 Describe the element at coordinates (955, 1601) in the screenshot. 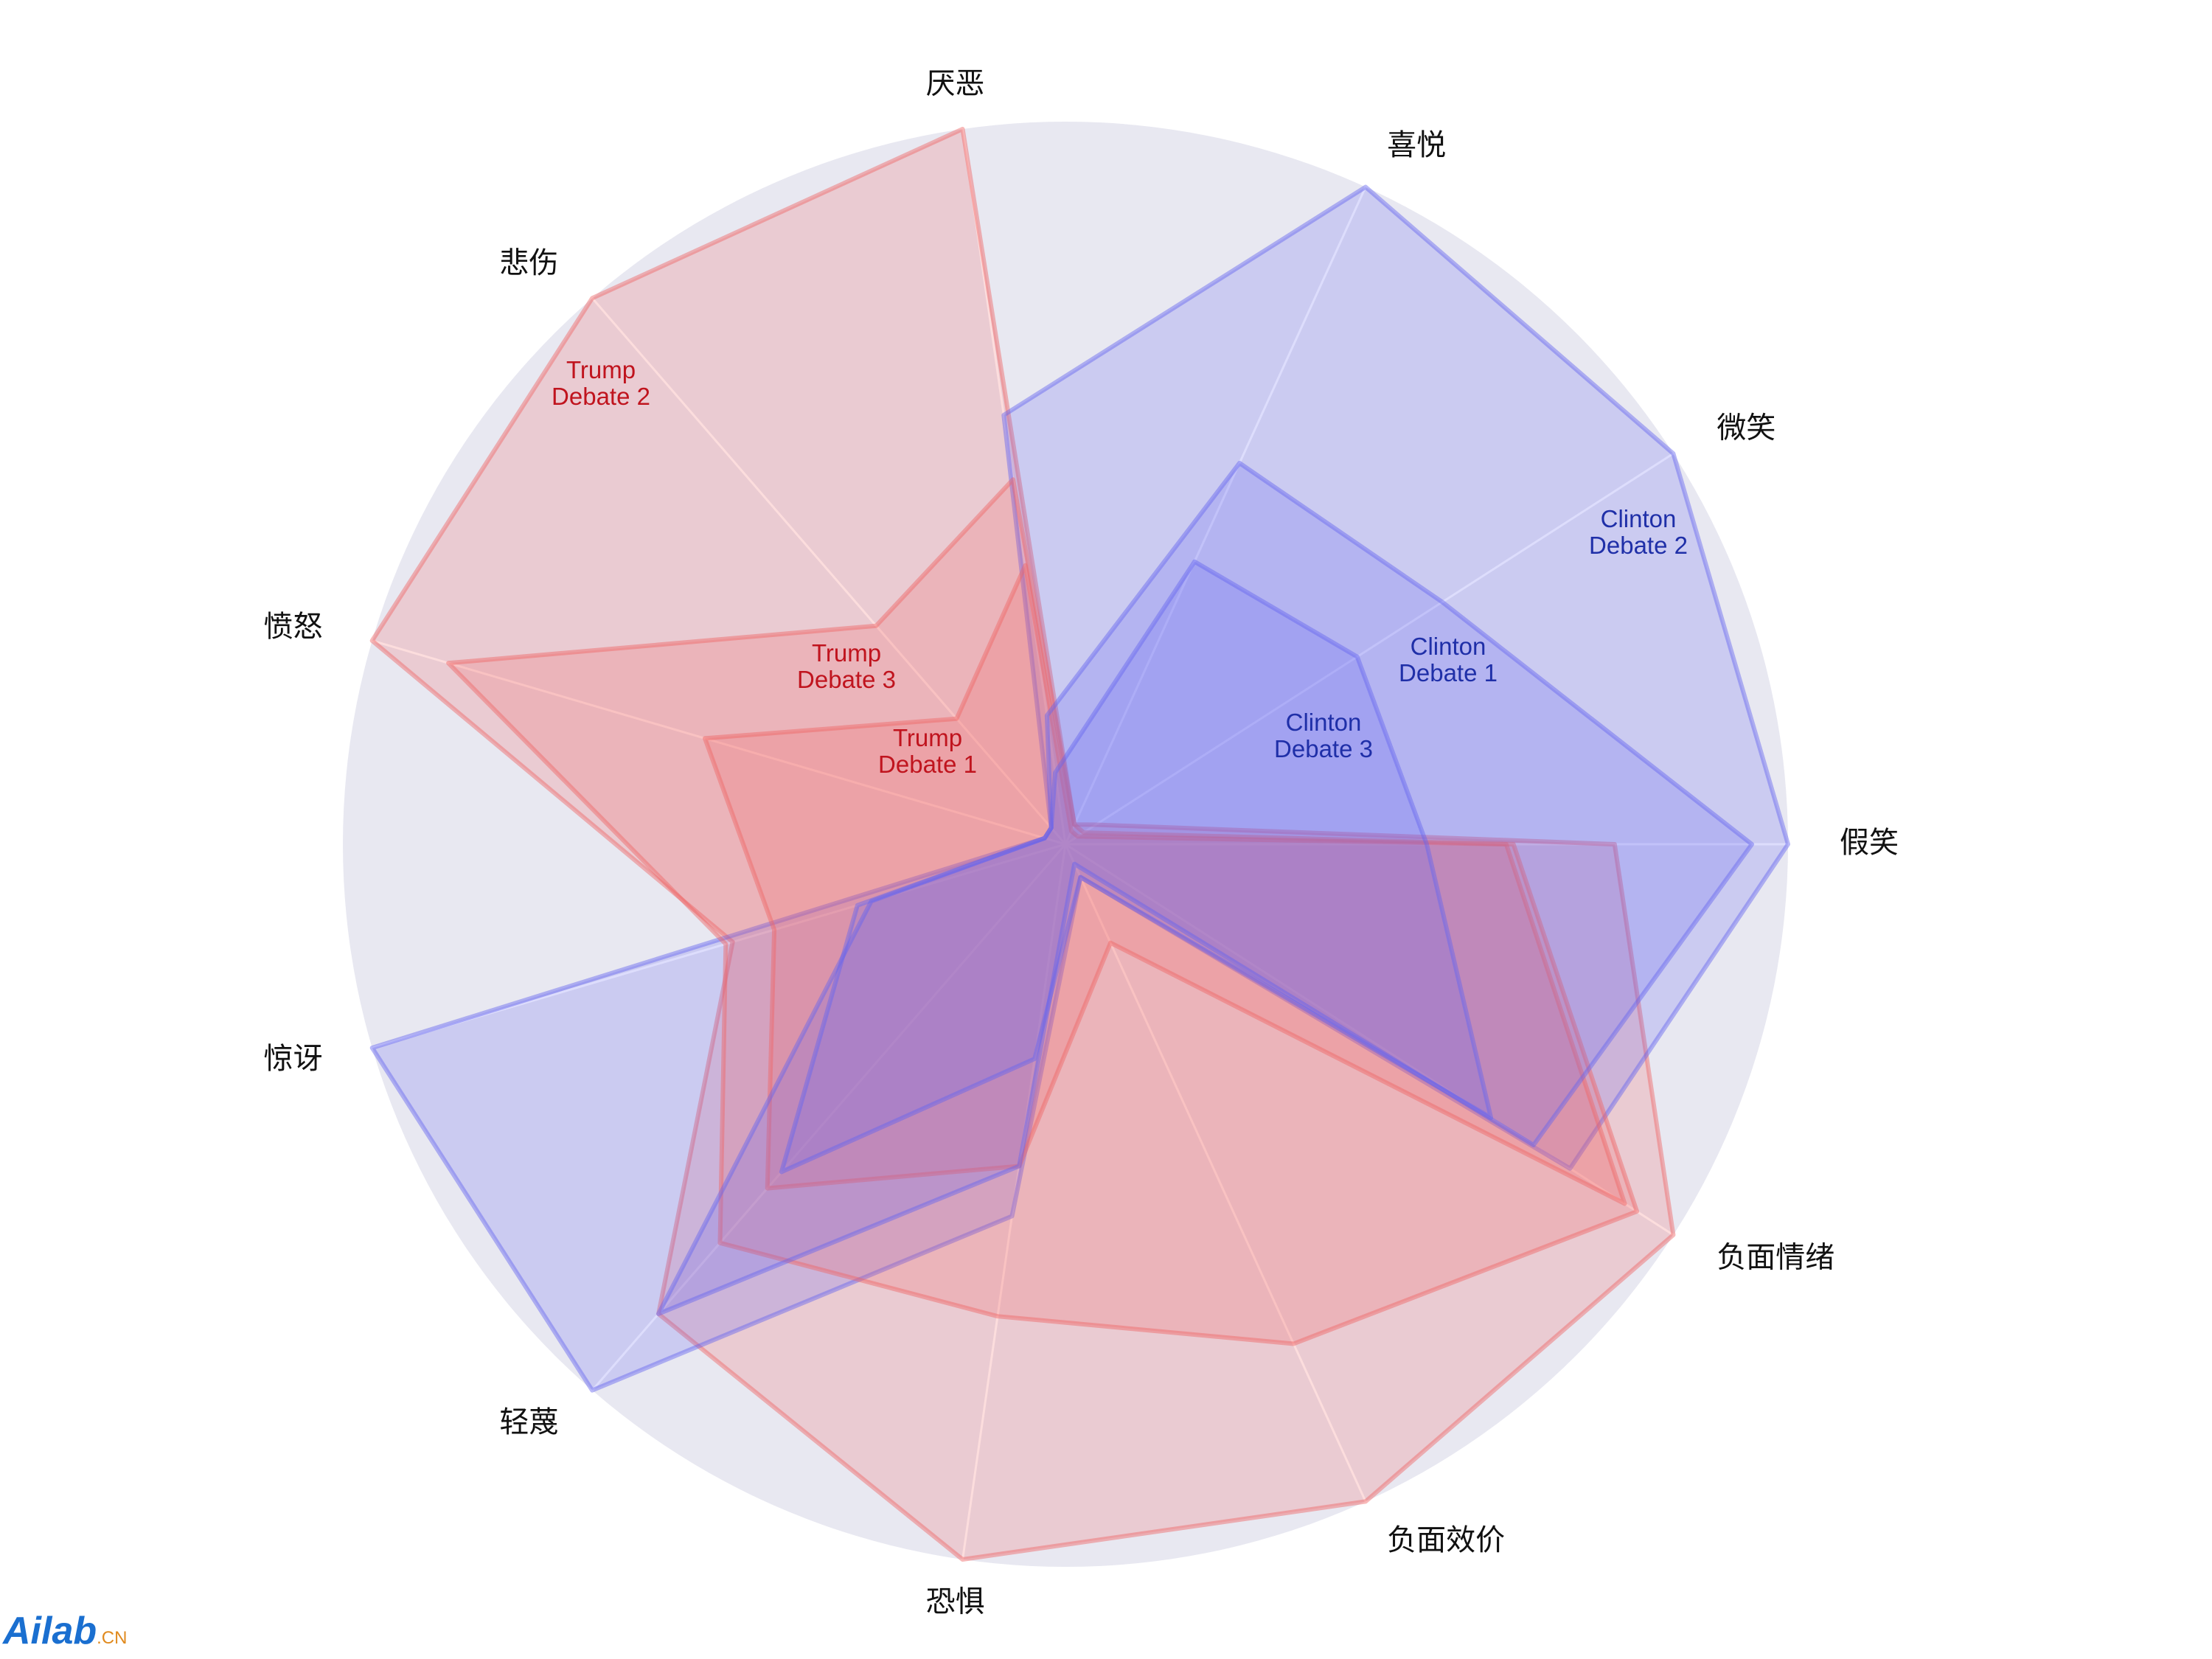

I see `axis-label: 恐惧` at that location.